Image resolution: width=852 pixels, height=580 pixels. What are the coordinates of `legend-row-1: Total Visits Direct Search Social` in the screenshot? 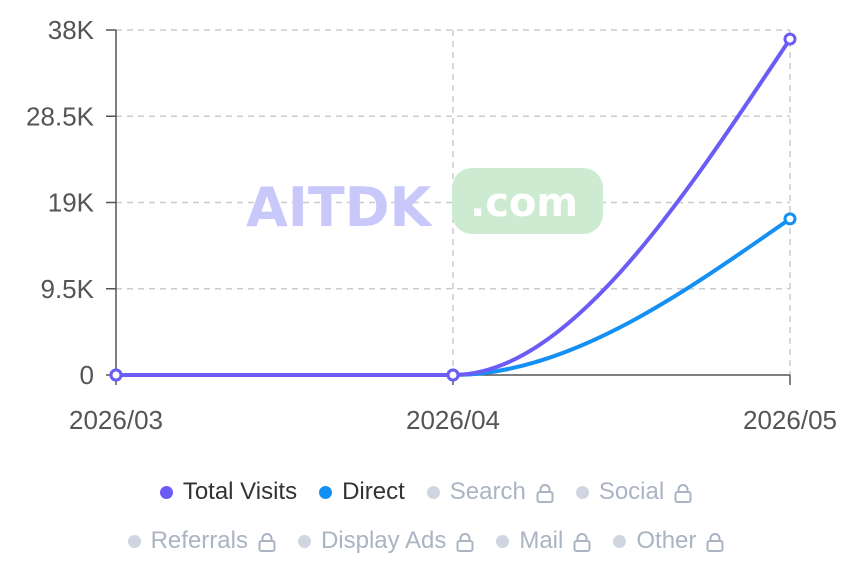 It's located at (426, 492).